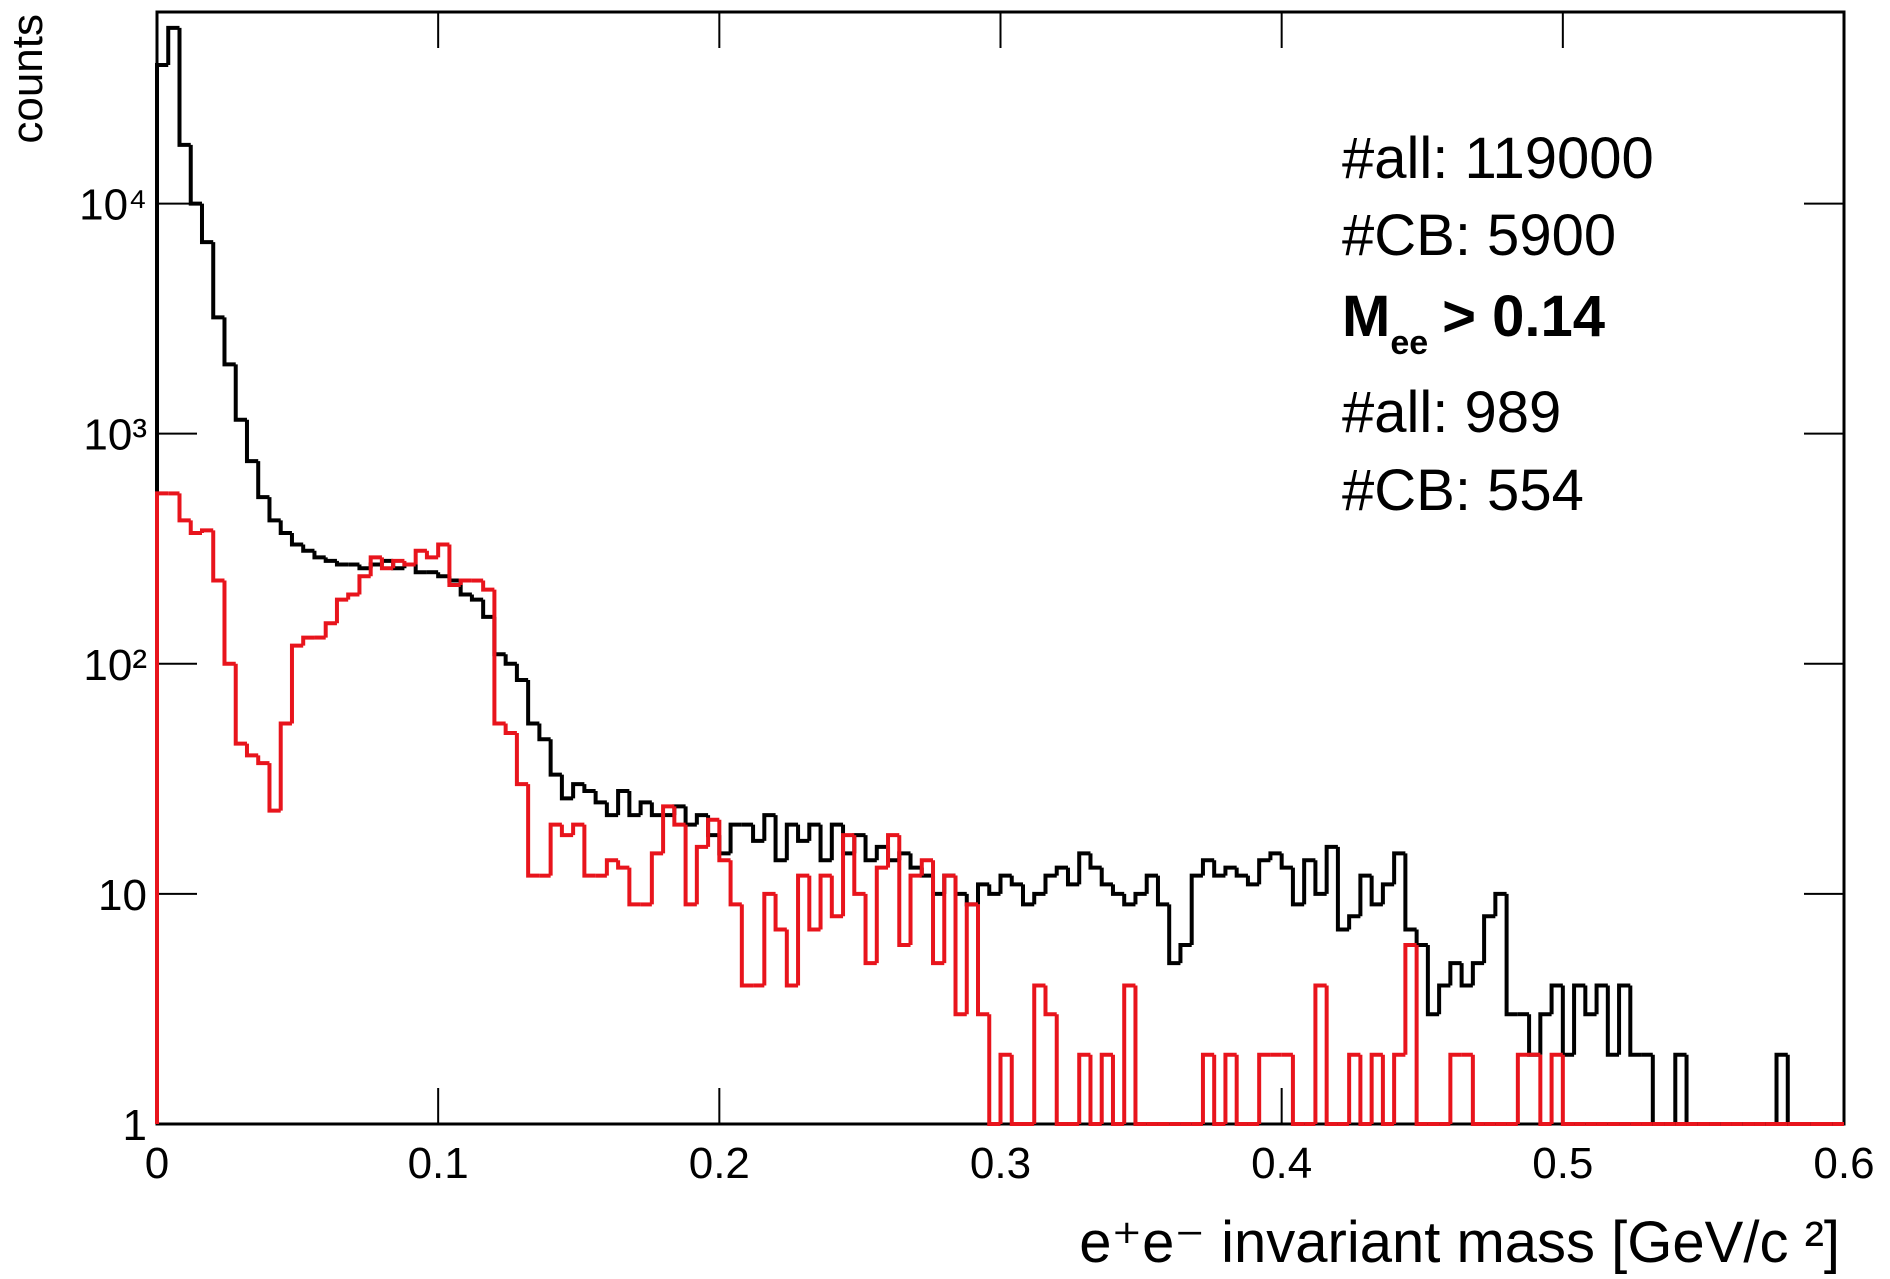  What do you see at coordinates (1562, 1163) in the screenshot?
I see `x-tick-label: 0.5` at bounding box center [1562, 1163].